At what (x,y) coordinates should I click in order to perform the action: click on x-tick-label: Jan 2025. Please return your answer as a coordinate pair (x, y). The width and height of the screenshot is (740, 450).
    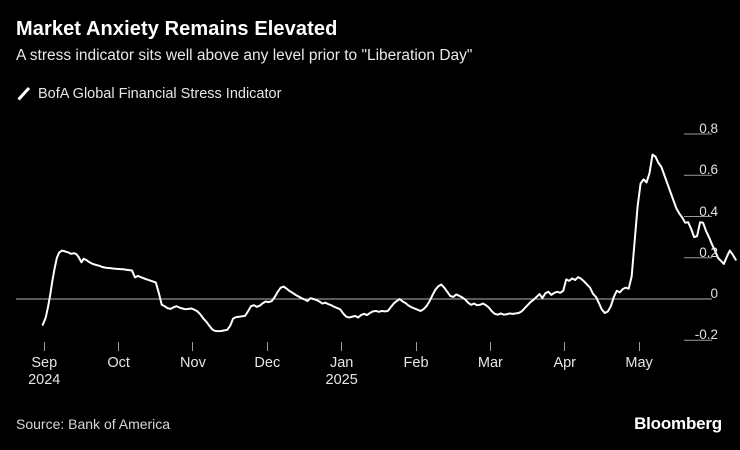
    Looking at the image, I should click on (341, 371).